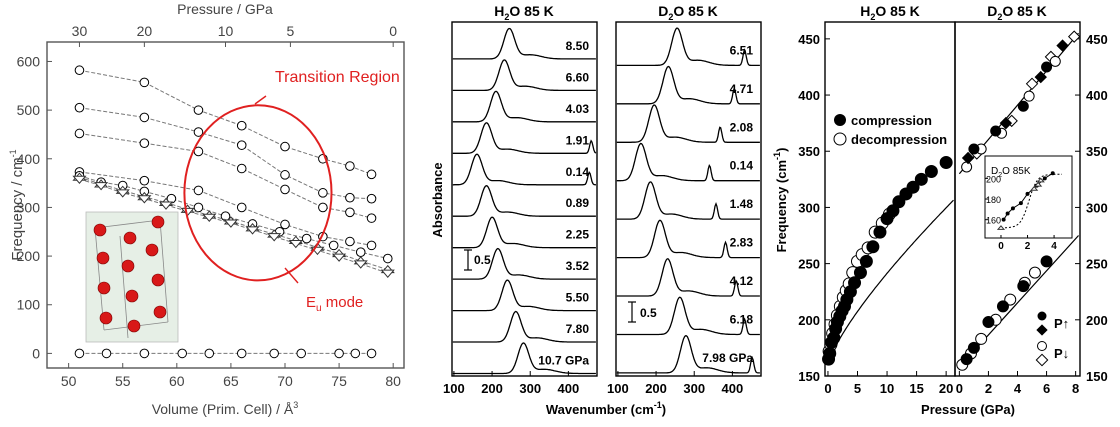 Image resolution: width=1120 pixels, height=427 pixels. What do you see at coordinates (606, 408) in the screenshot?
I see `wavenumber-axis-label: Wavenumber (cm-1)` at bounding box center [606, 408].